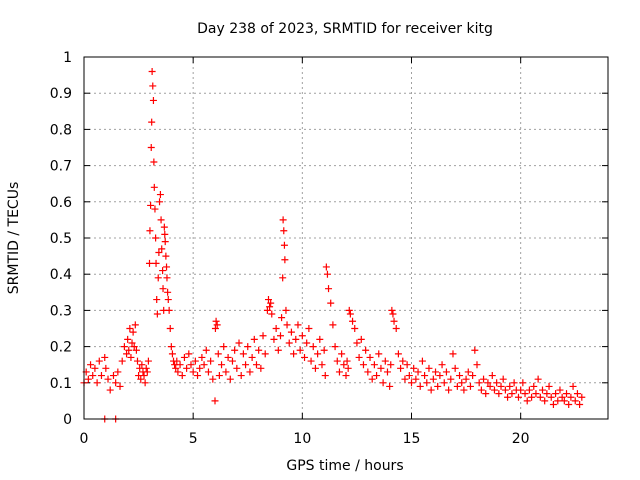 The height and width of the screenshot is (480, 640). Describe the element at coordinates (193, 439) in the screenshot. I see `x-tick-label: 5` at that location.